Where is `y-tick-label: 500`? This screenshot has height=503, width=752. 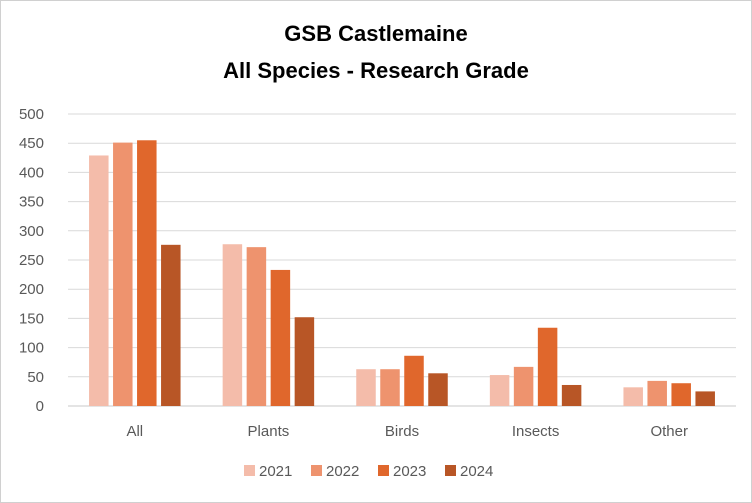 y-tick-label: 500 is located at coordinates (31, 114).